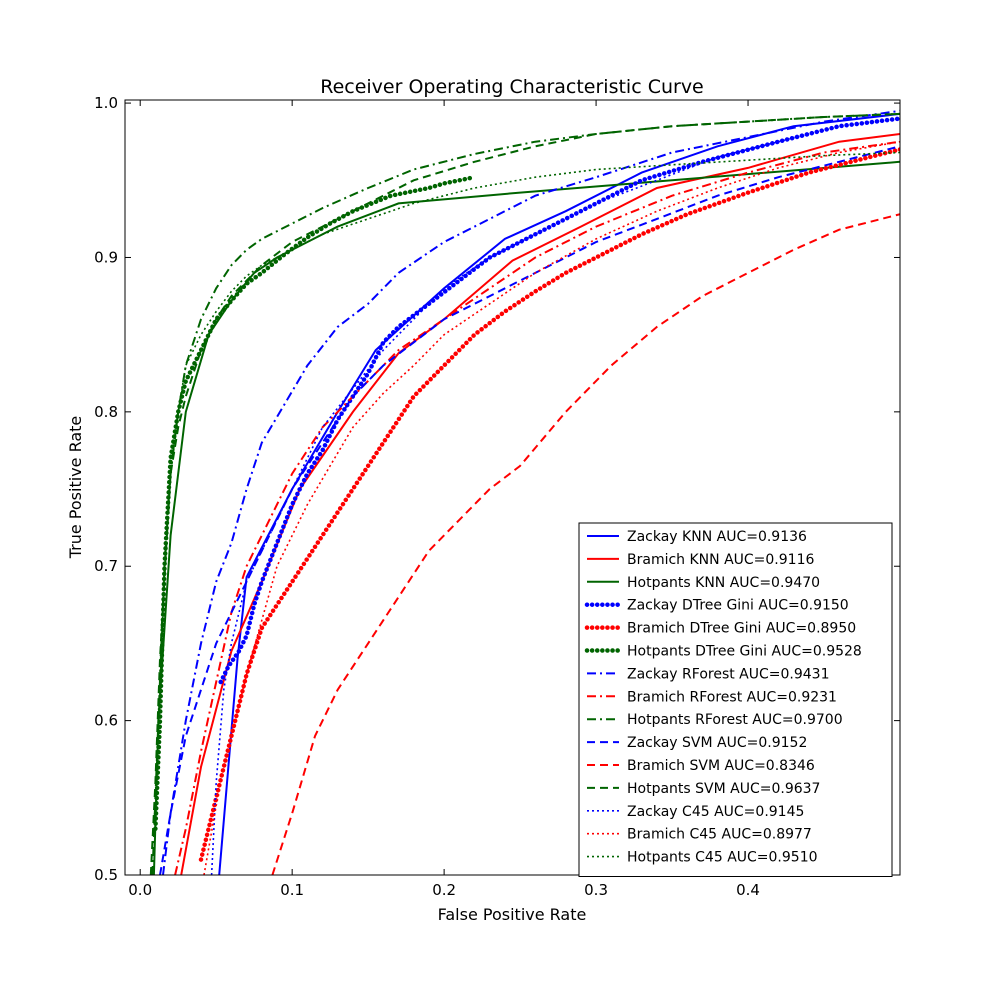 This screenshot has height=1000, width=1000. I want to click on legend-label-zackay-dtree-gini: Zackay DTree Gini AUC=0.9150, so click(738, 606).